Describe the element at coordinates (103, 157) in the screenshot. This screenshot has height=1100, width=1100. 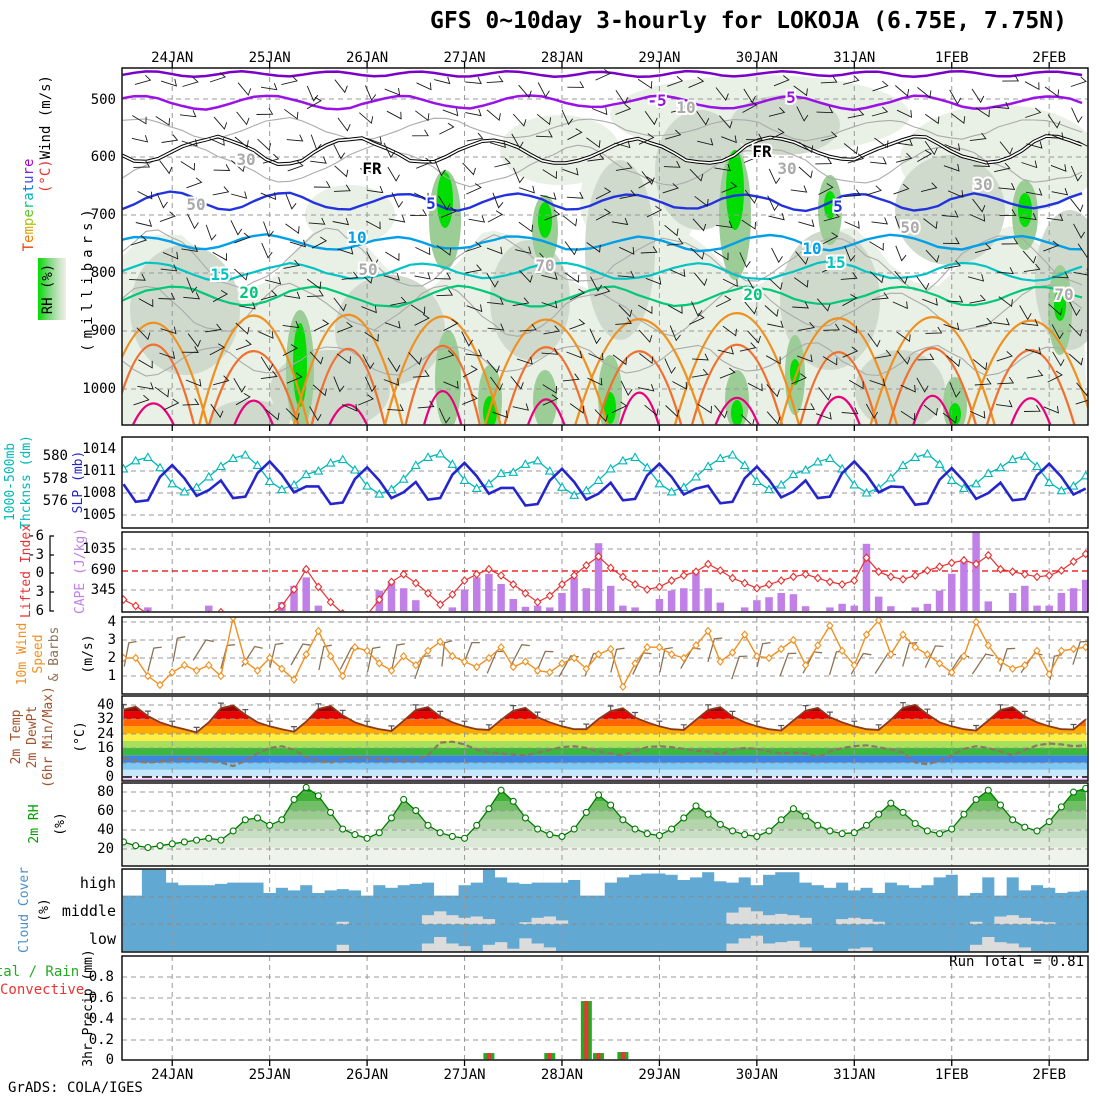
I see `tick-label: 600` at that location.